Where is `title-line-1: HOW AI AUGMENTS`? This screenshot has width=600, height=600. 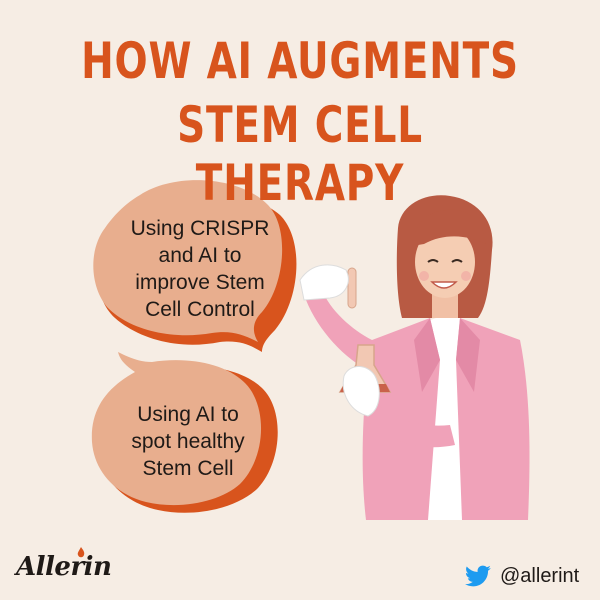 title-line-1: HOW AI AUGMENTS is located at coordinates (300, 61).